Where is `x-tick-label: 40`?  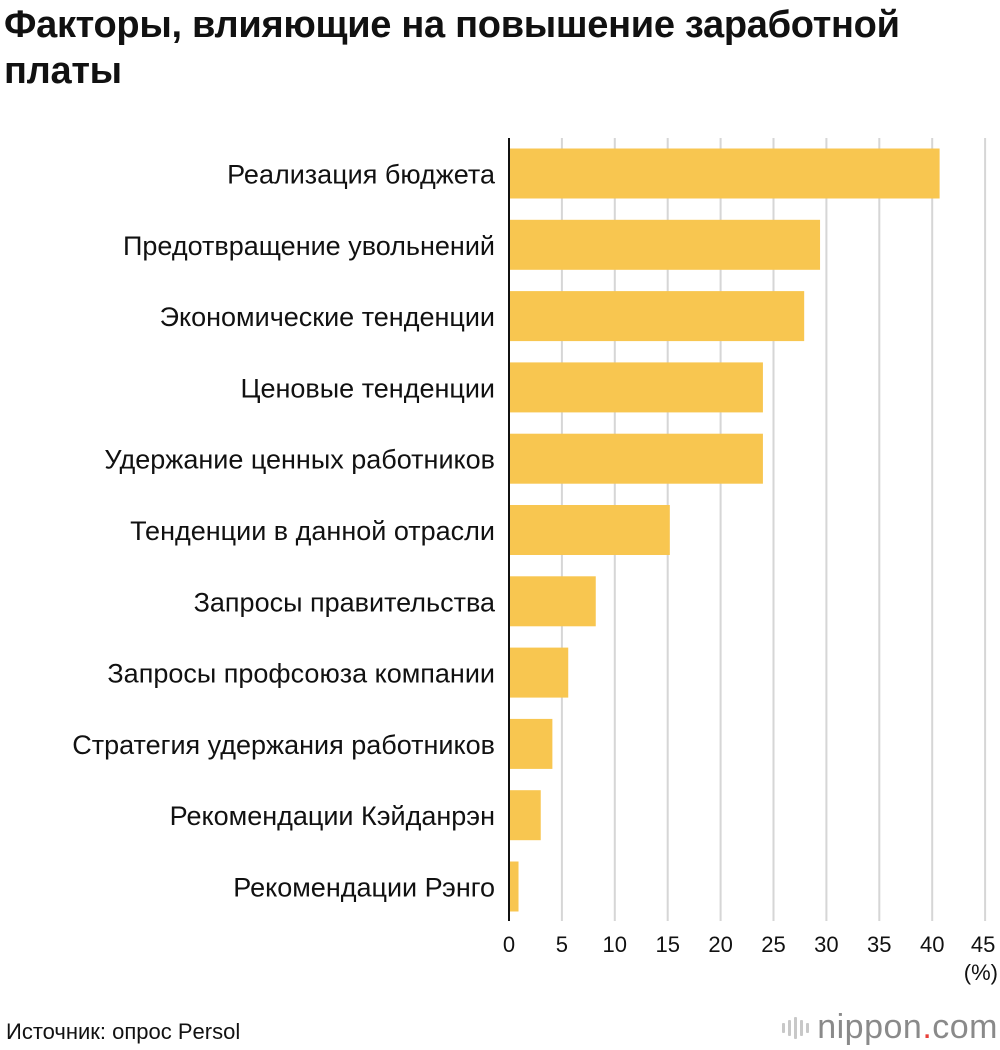 x-tick-label: 40 is located at coordinates (932, 944).